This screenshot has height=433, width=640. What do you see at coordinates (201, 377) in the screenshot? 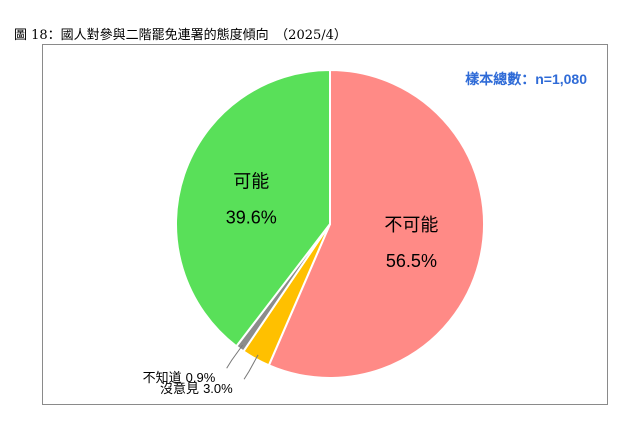
I see `slice-value-2: 0.9%` at bounding box center [201, 377].